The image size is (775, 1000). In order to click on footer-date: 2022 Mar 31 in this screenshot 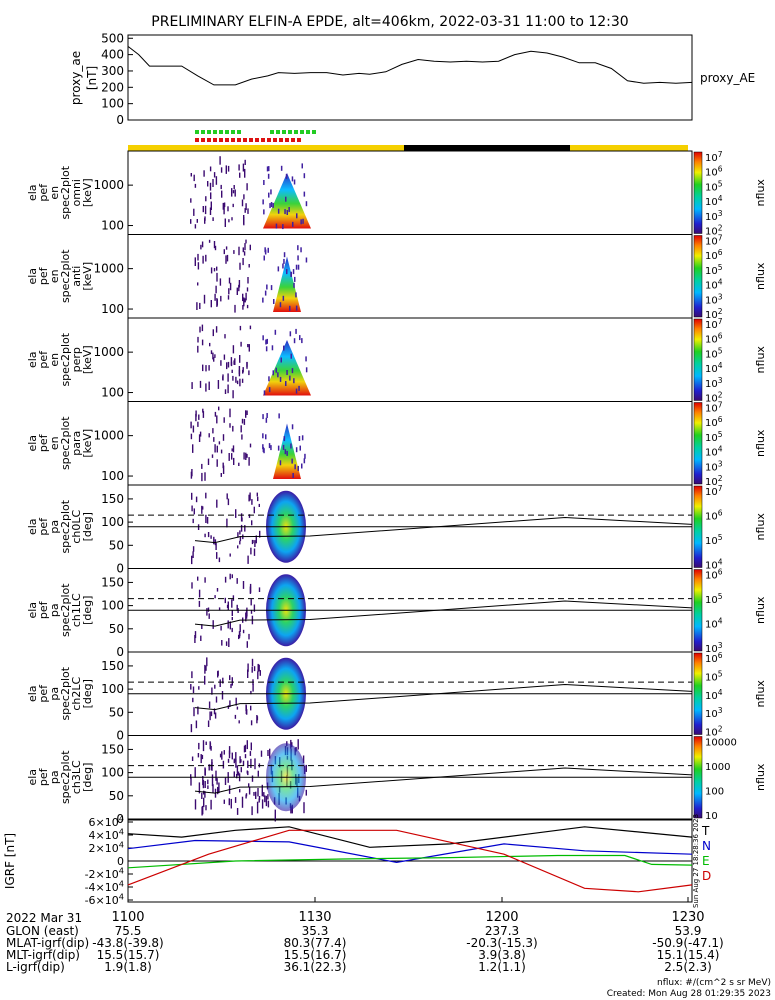, I will do `click(44, 918)`.